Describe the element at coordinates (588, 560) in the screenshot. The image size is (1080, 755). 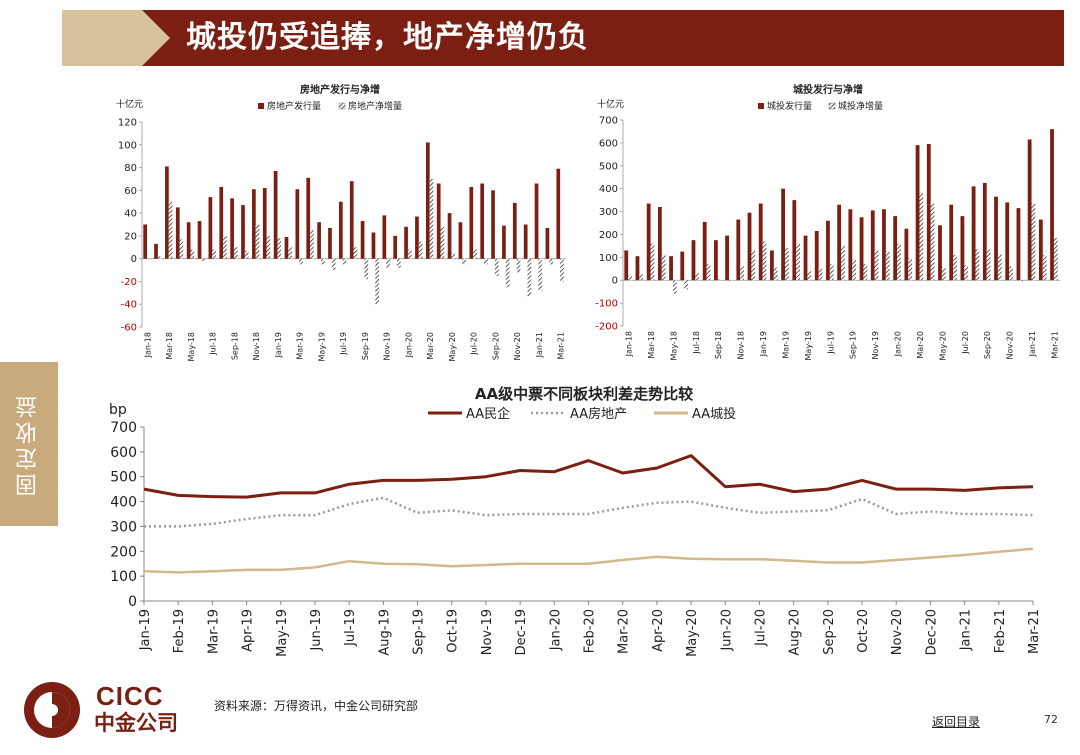
I see `chart3-line-aa-chengtou` at that location.